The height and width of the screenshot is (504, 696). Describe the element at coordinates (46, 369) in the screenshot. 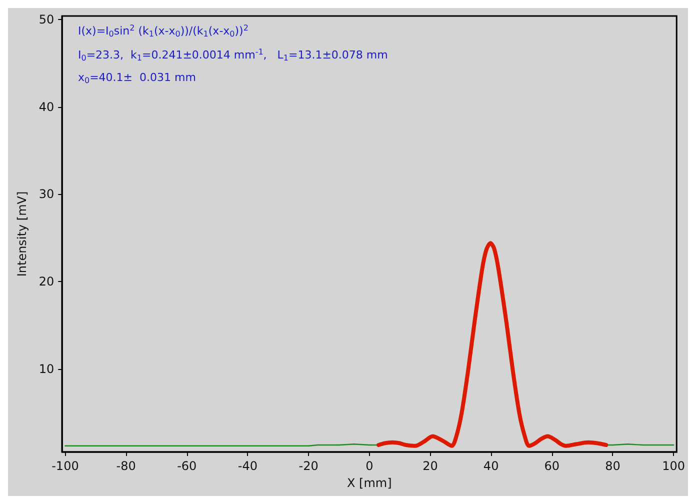

I see `y-tick-label: 10` at that location.